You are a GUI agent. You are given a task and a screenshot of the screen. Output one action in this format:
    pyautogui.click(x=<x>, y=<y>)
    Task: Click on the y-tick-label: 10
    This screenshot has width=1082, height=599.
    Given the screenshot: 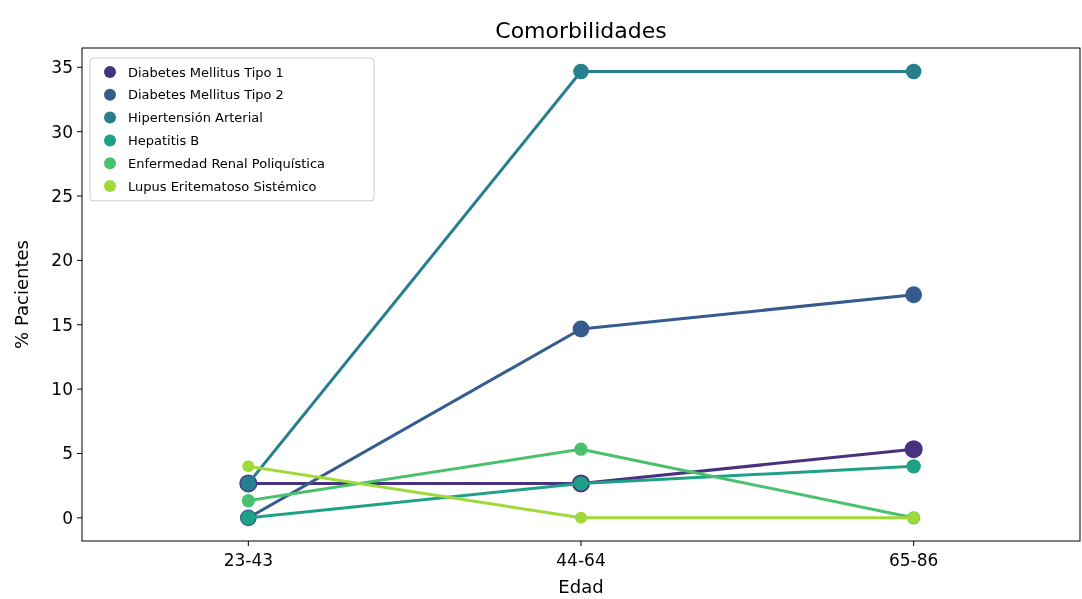 What is the action you would take?
    pyautogui.click(x=62, y=389)
    